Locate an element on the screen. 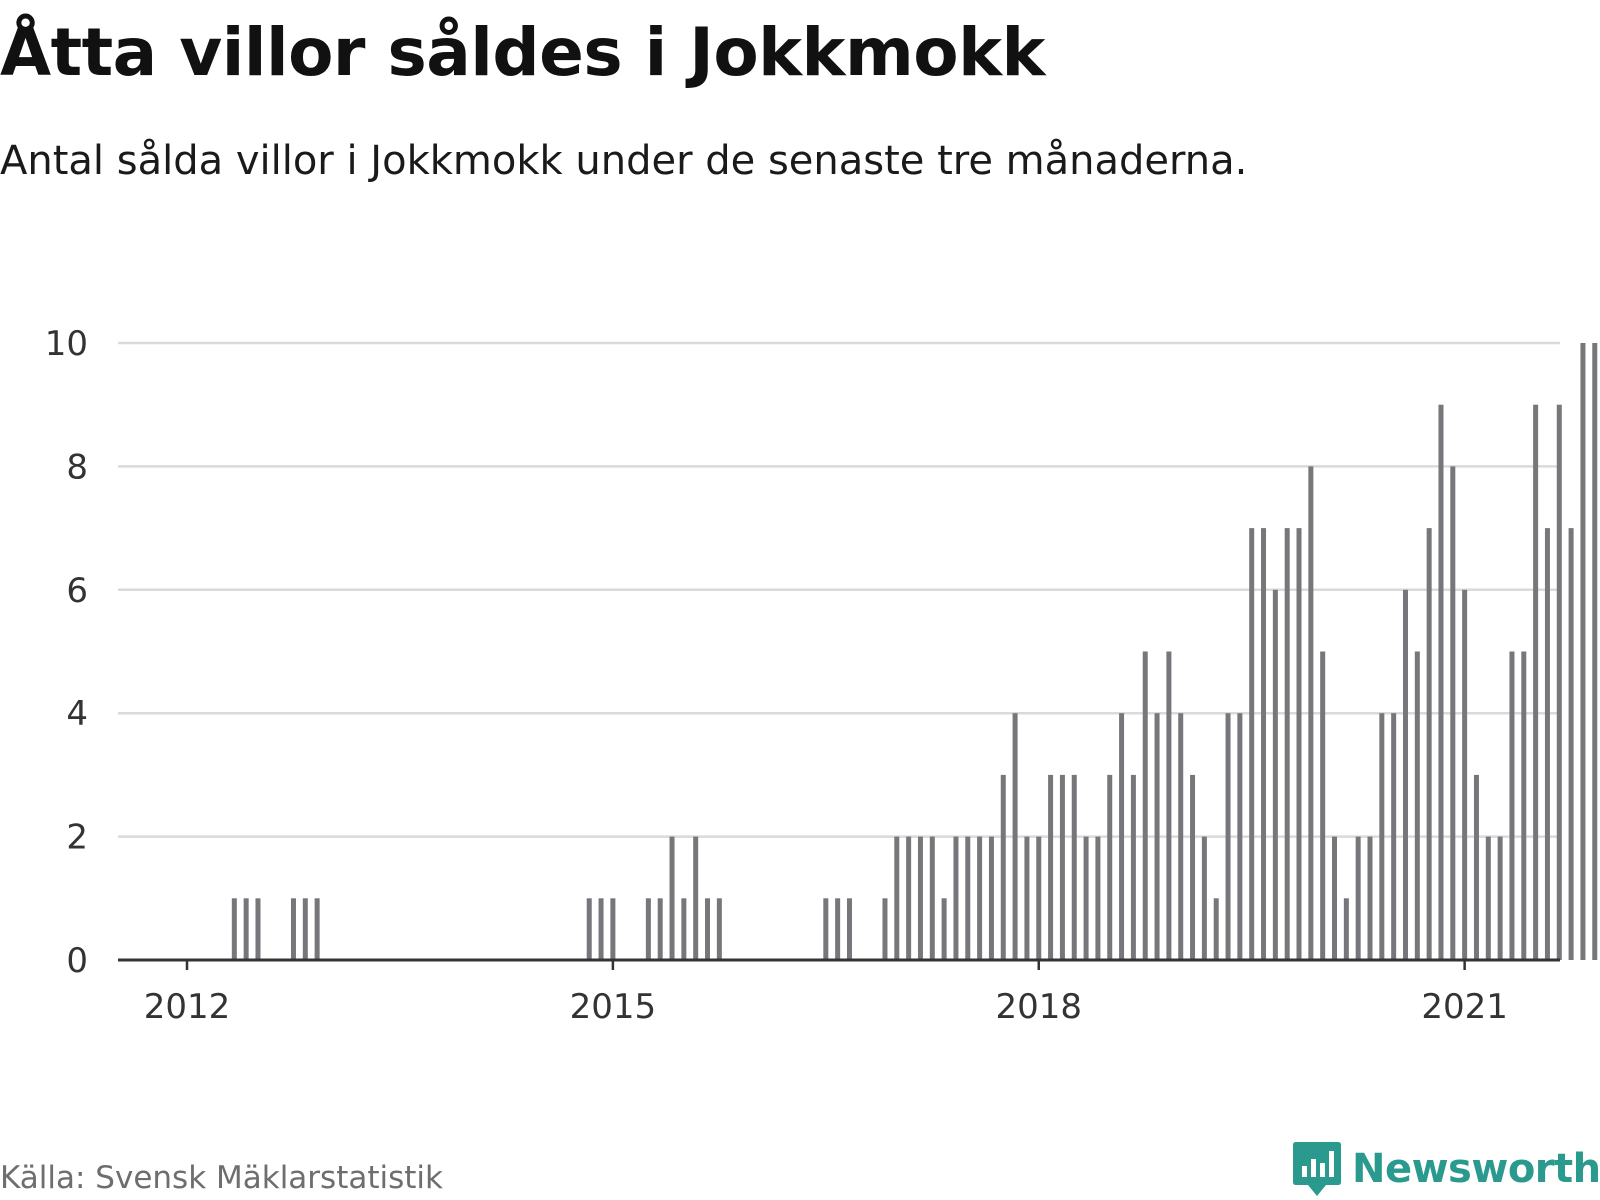 This screenshot has height=1200, width=1600. y-tick-label: 4 is located at coordinates (77, 714).